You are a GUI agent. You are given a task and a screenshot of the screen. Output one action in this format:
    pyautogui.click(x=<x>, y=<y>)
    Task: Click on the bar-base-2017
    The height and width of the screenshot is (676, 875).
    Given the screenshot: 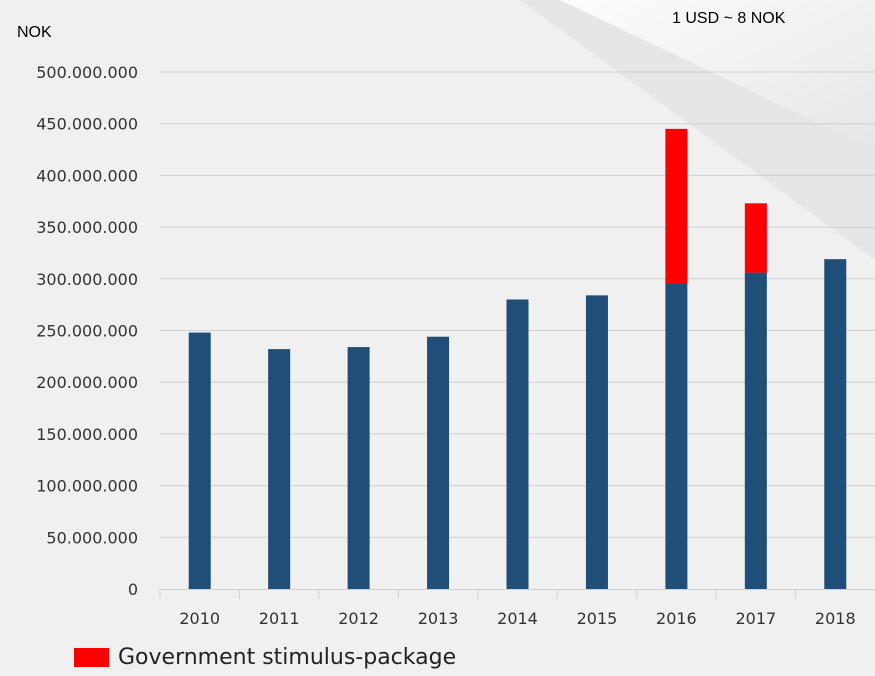 What is the action you would take?
    pyautogui.click(x=755, y=430)
    